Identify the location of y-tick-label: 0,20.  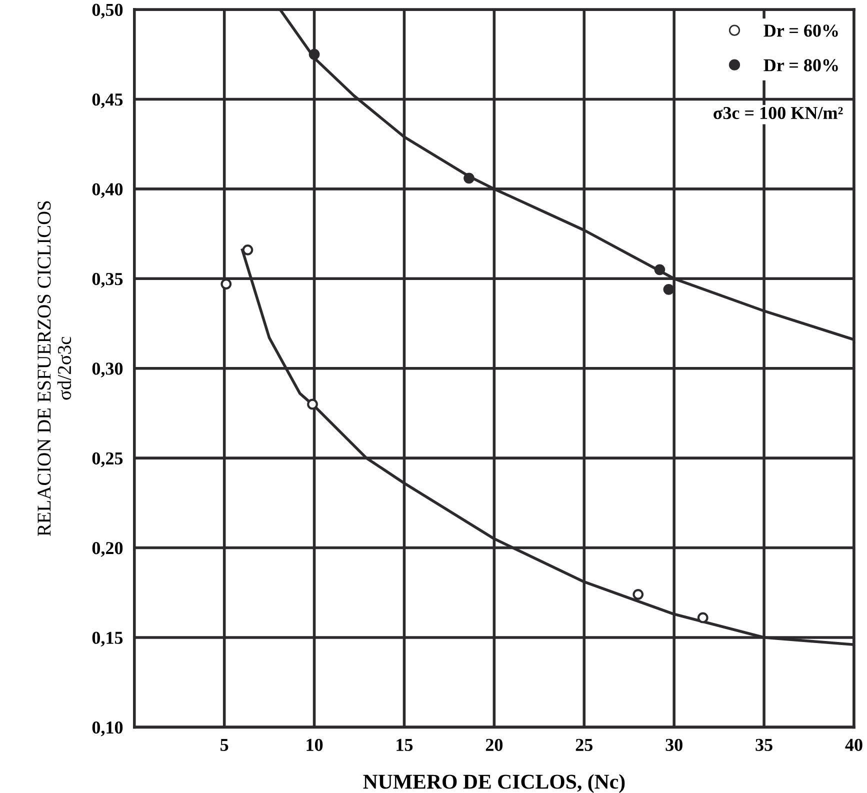
(107, 549).